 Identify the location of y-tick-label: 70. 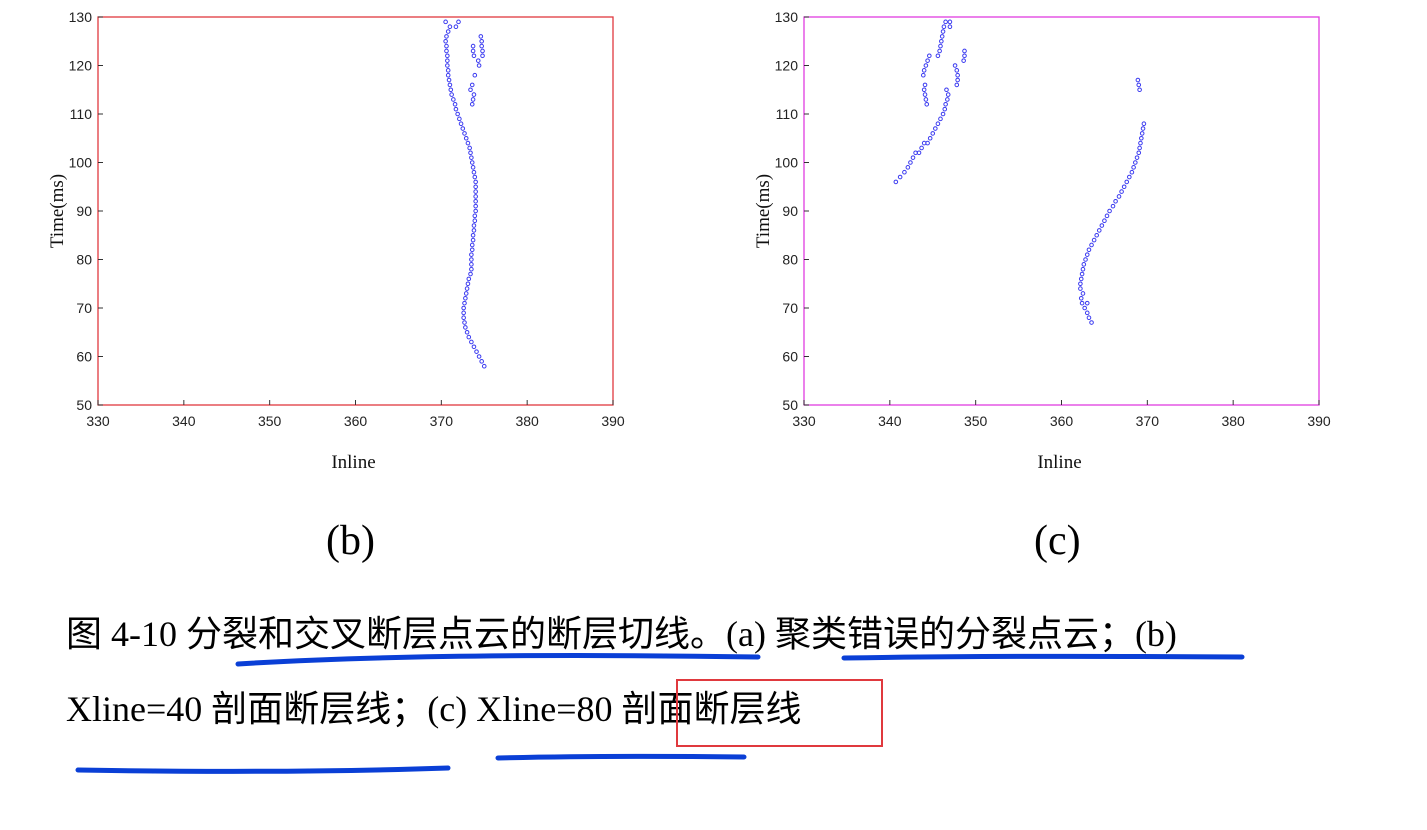
(84, 308).